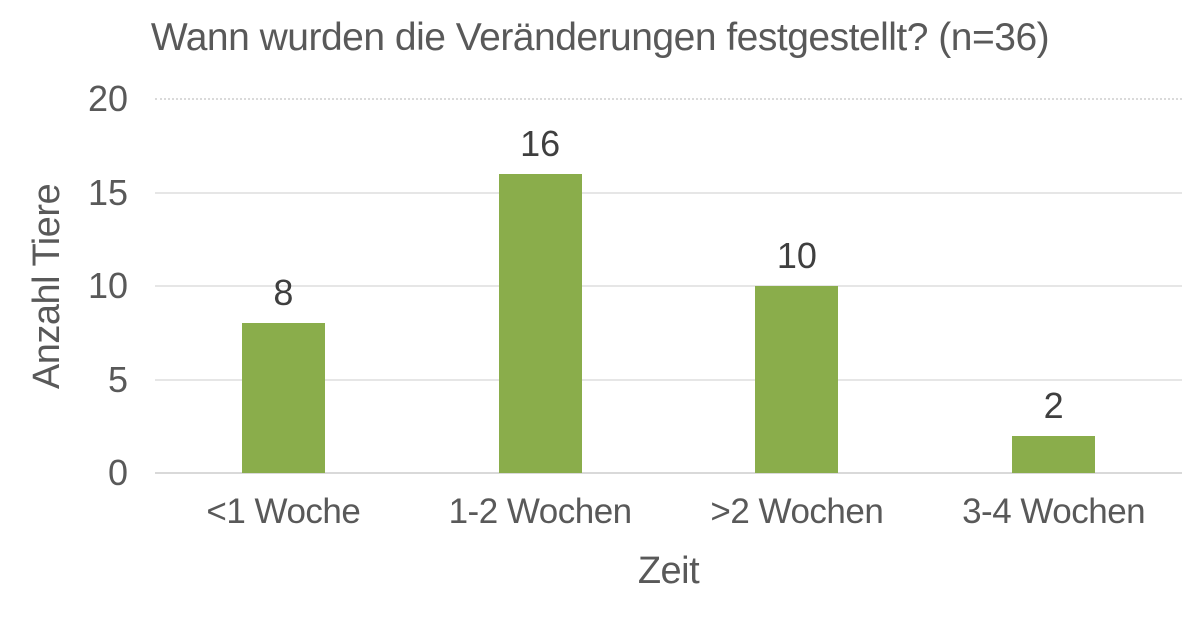 The height and width of the screenshot is (621, 1200). Describe the element at coordinates (540, 143) in the screenshot. I see `bar-value-label-1: 16` at that location.